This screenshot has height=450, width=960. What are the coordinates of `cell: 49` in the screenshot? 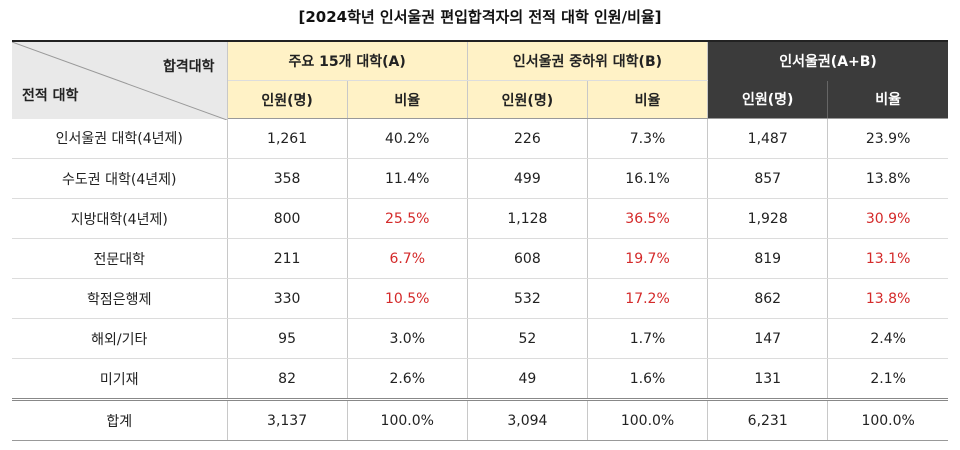 It's located at (527, 379).